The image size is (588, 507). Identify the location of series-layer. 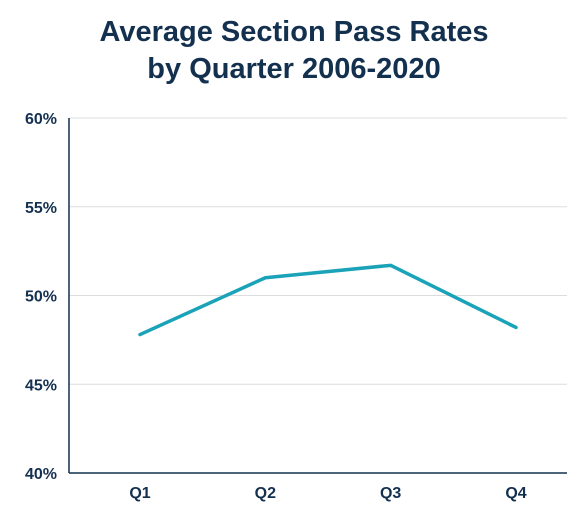
(328, 300).